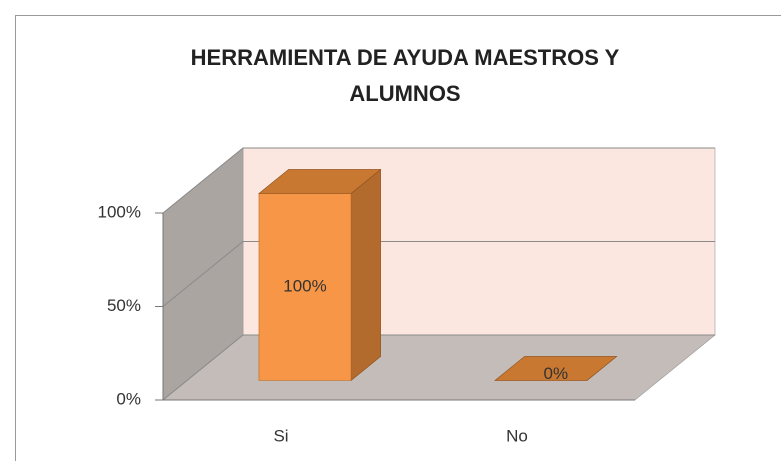 Image resolution: width=783 pixels, height=463 pixels. Describe the element at coordinates (304, 285) in the screenshot. I see `value-label: 100%` at that location.